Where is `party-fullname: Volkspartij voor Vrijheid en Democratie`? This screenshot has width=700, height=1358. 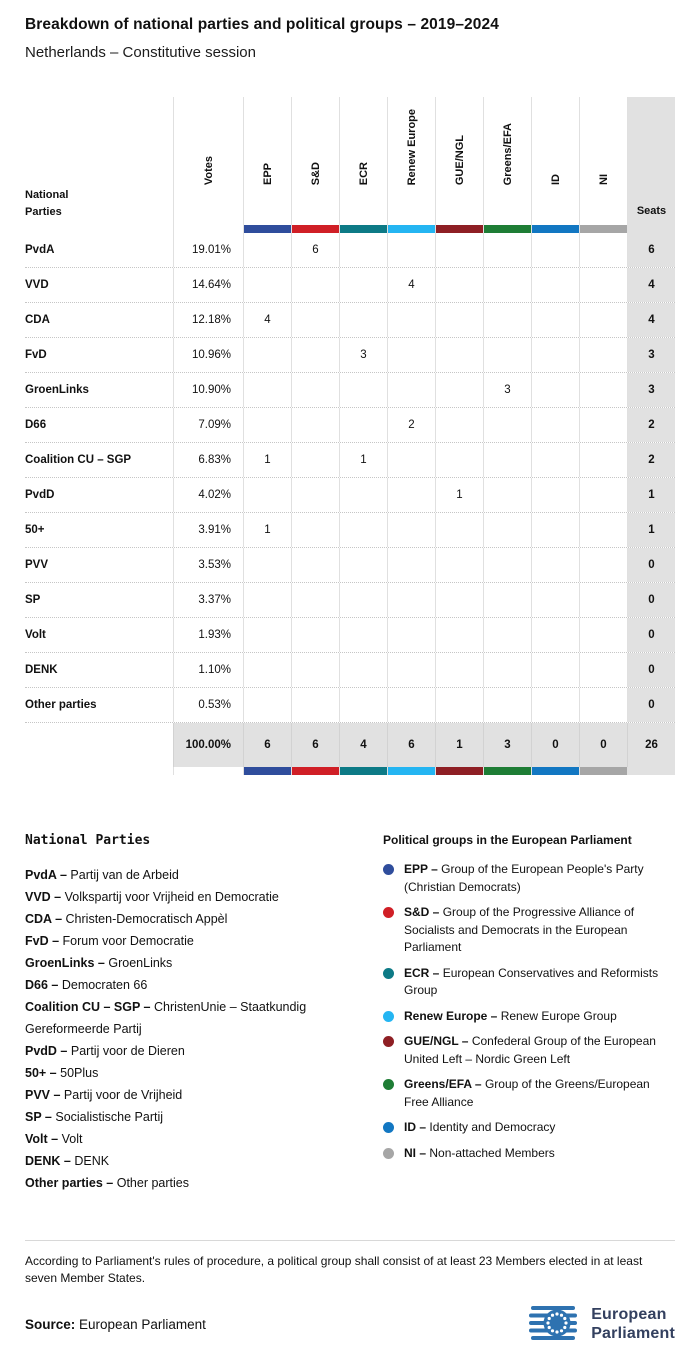
party-fullname: Volkspartij voor Vrijheid en Democratie is located at coordinates (171, 897).